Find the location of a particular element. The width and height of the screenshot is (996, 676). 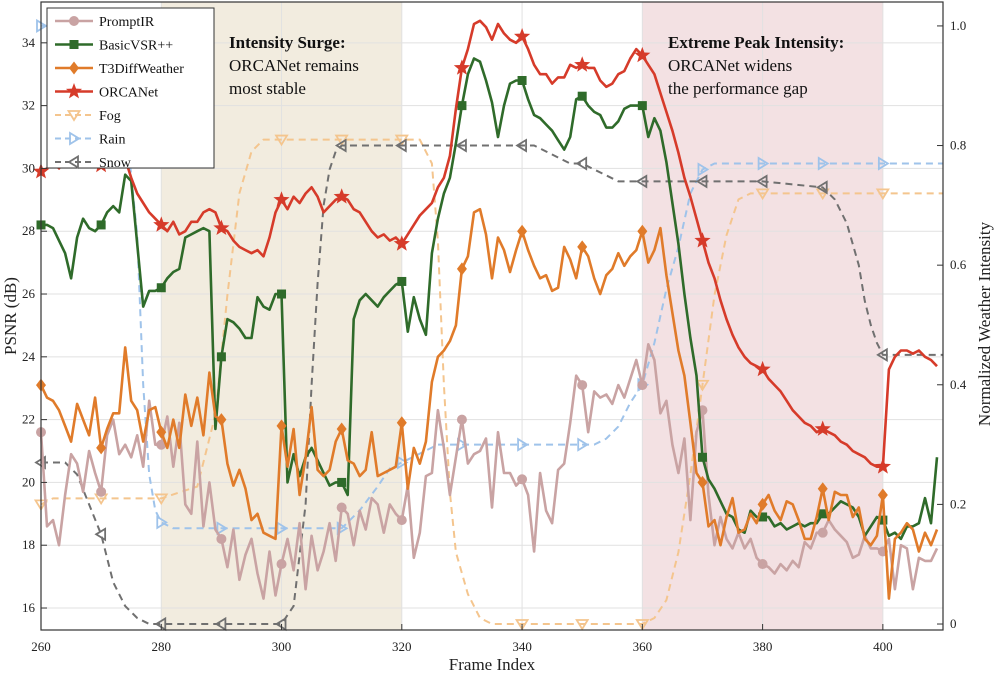

y-axis-title-left: PSNR (dB) is located at coordinates (10, 316).